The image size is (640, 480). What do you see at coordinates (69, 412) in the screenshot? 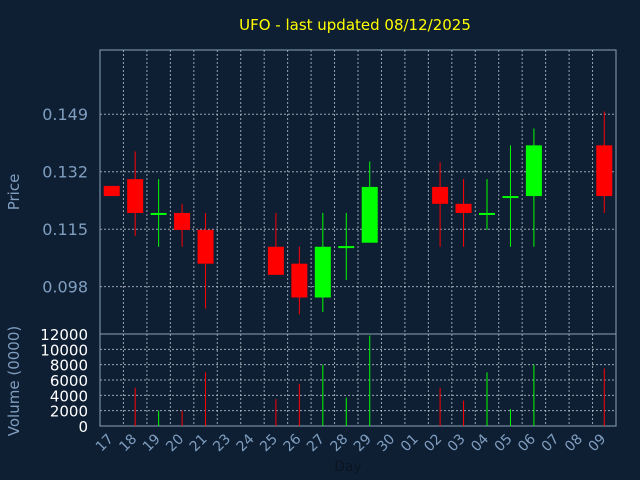
I see `volume-tick-label: 2000` at bounding box center [69, 412].